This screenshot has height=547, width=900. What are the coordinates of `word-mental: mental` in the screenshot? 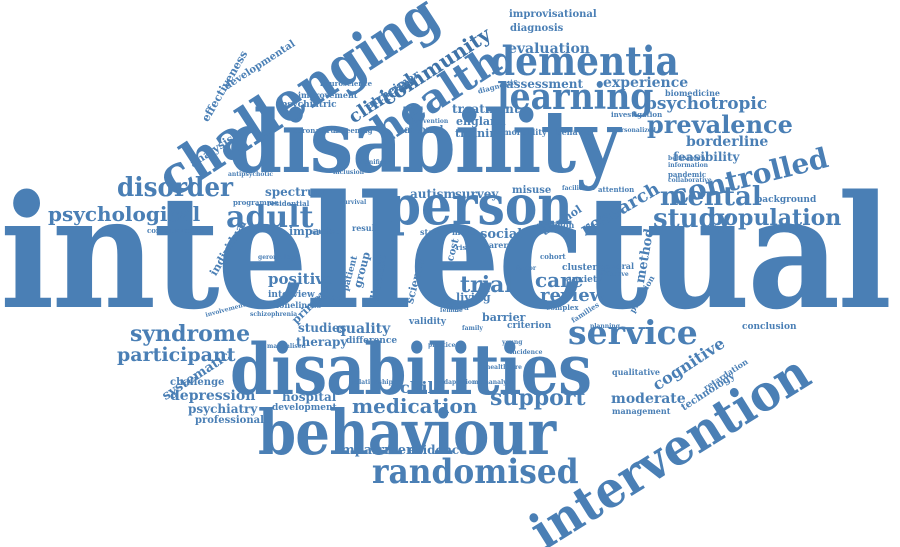 It's located at (711, 197).